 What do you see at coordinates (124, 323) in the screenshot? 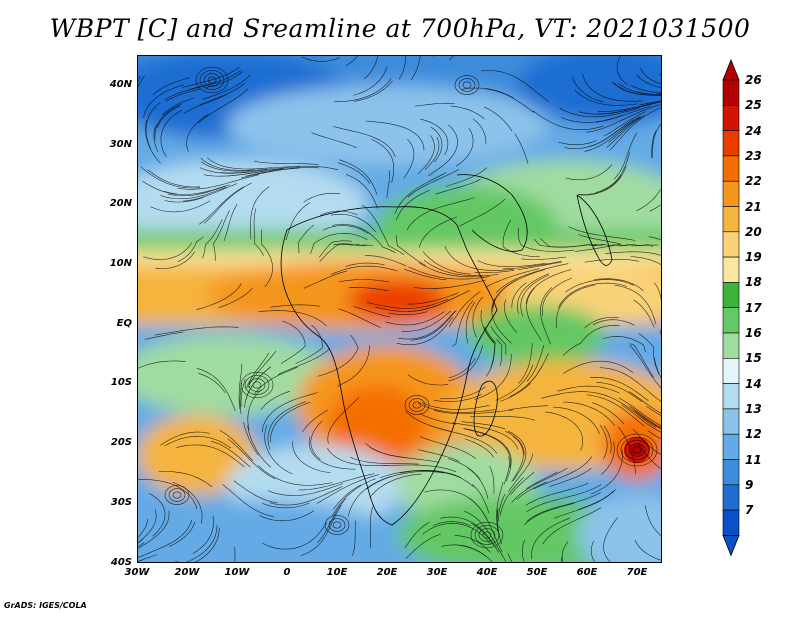
I see `lat-label: EQ` at bounding box center [124, 323].